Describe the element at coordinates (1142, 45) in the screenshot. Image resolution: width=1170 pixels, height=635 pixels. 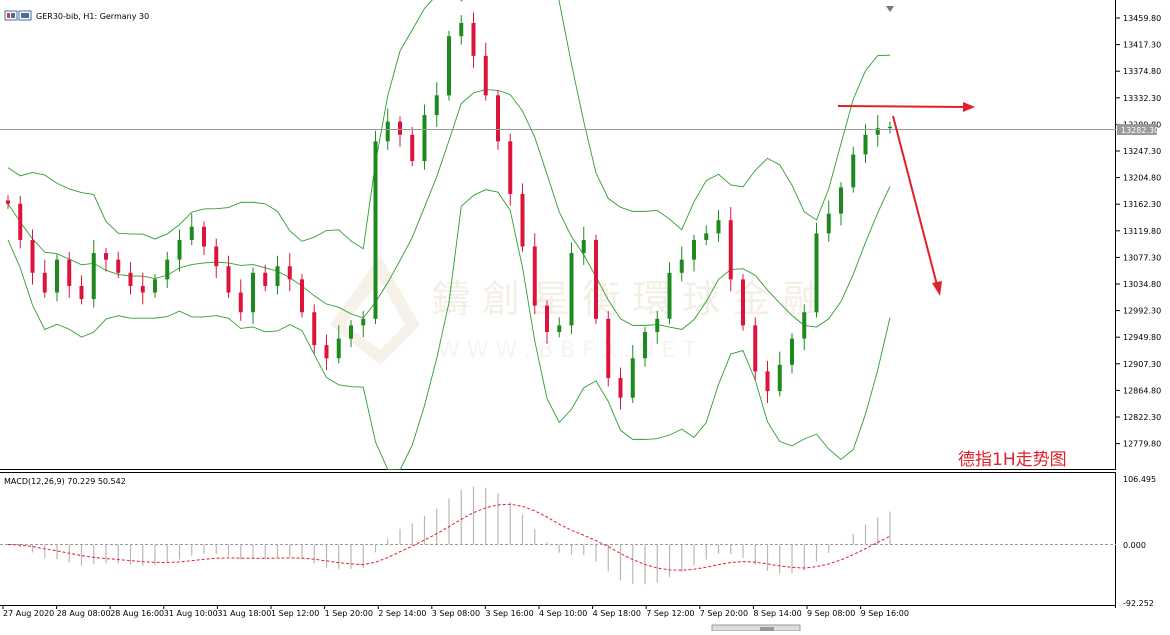
I see `price-tick-label: 13417.30` at that location.